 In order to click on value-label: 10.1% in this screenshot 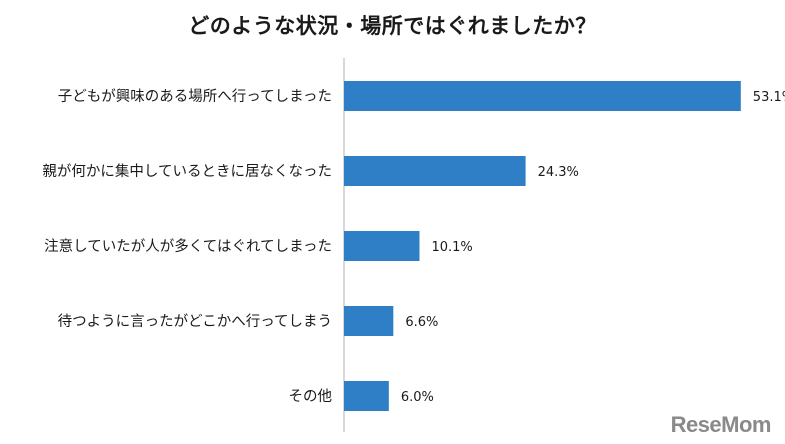, I will do `click(451, 247)`.